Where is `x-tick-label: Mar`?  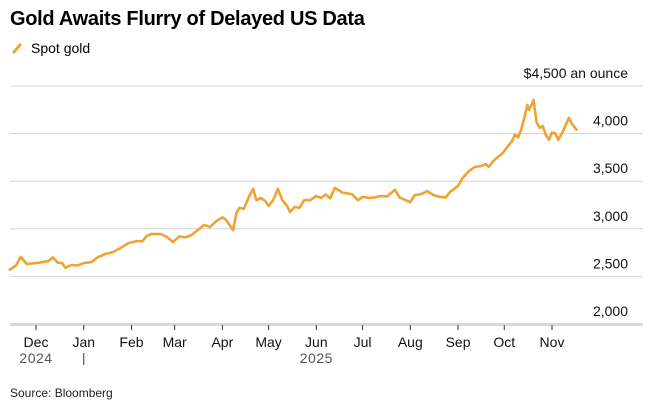
x-tick-label: Mar is located at coordinates (175, 342).